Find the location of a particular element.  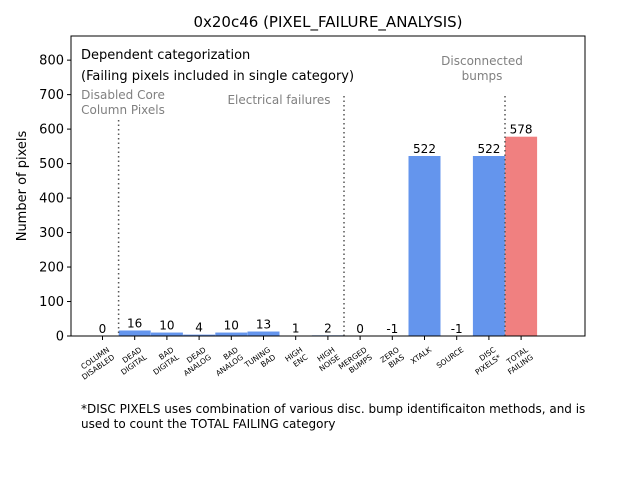

group-label-line: Electrical failures is located at coordinates (278, 100).